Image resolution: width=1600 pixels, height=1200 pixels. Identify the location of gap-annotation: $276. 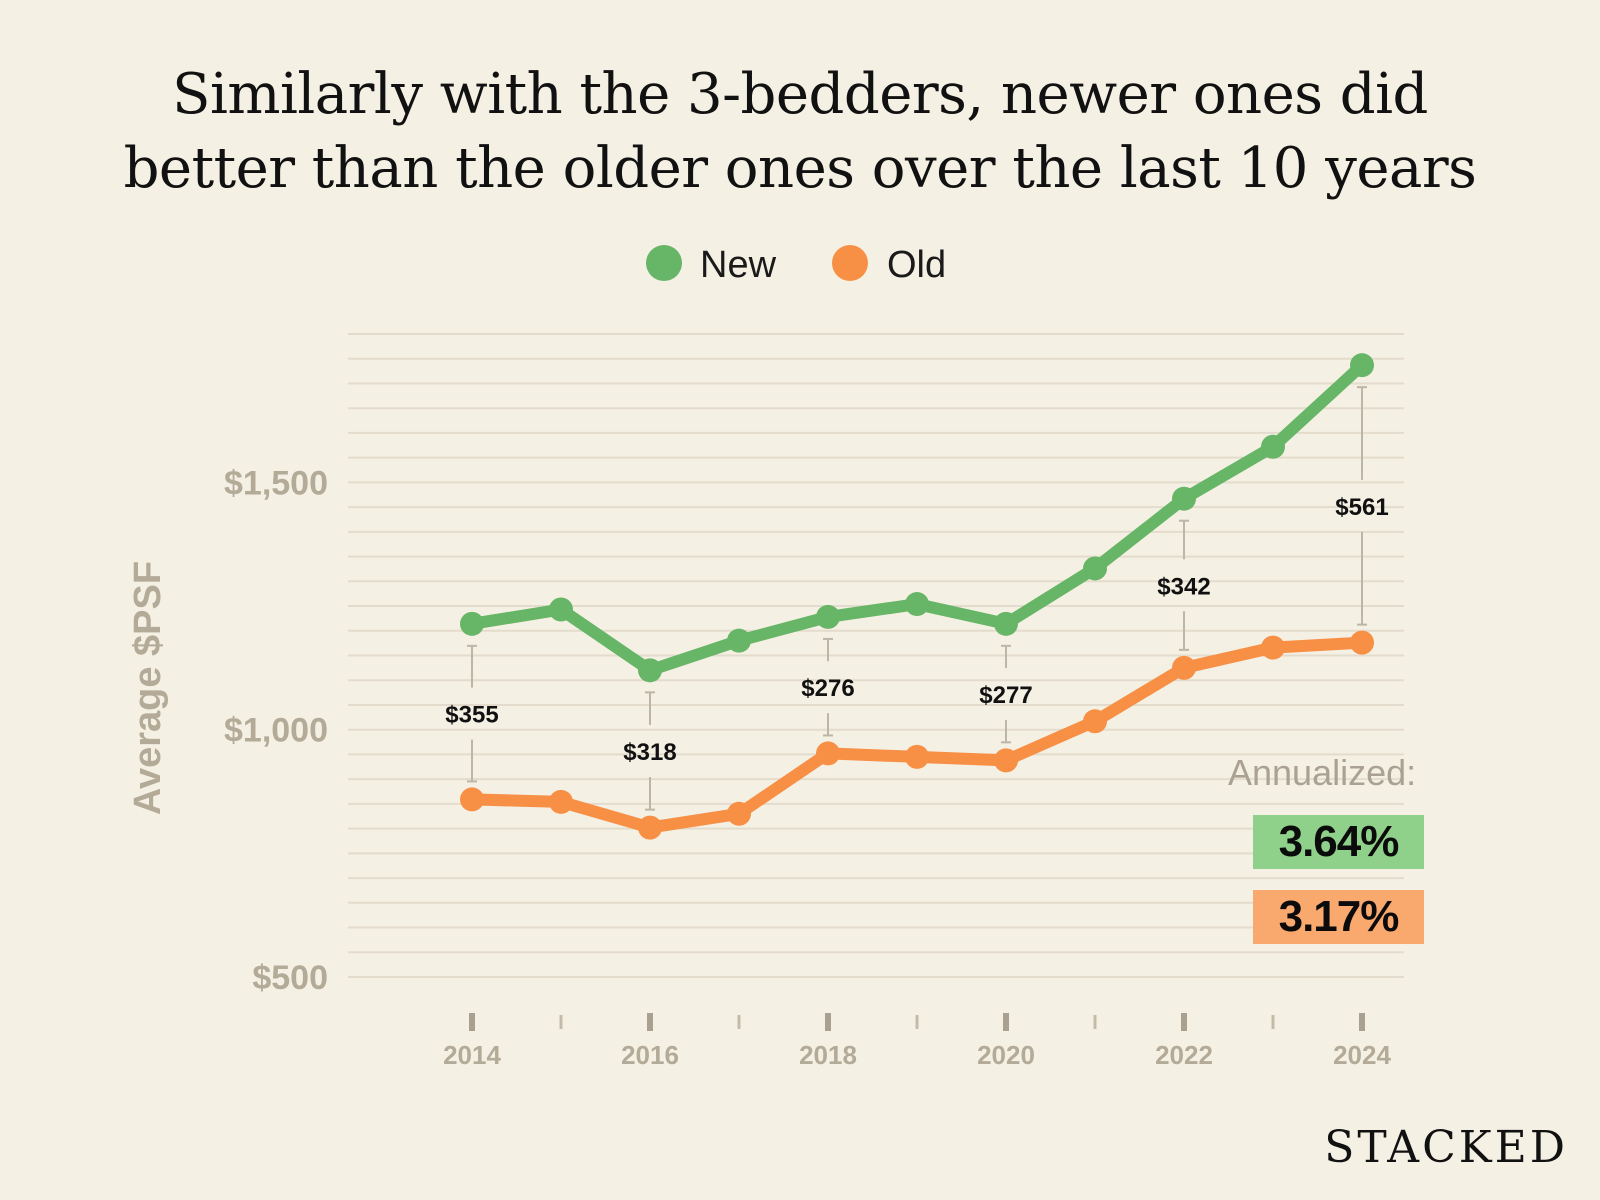
(828, 687).